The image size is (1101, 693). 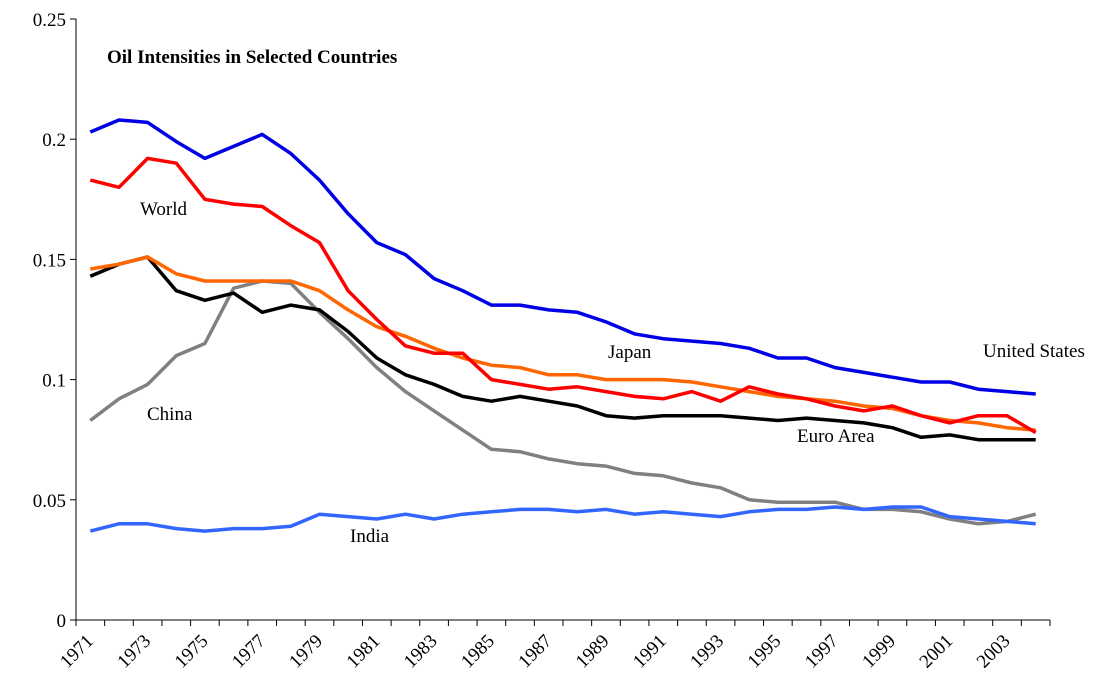 I want to click on x-tick-label: 1989, so click(x=593, y=652).